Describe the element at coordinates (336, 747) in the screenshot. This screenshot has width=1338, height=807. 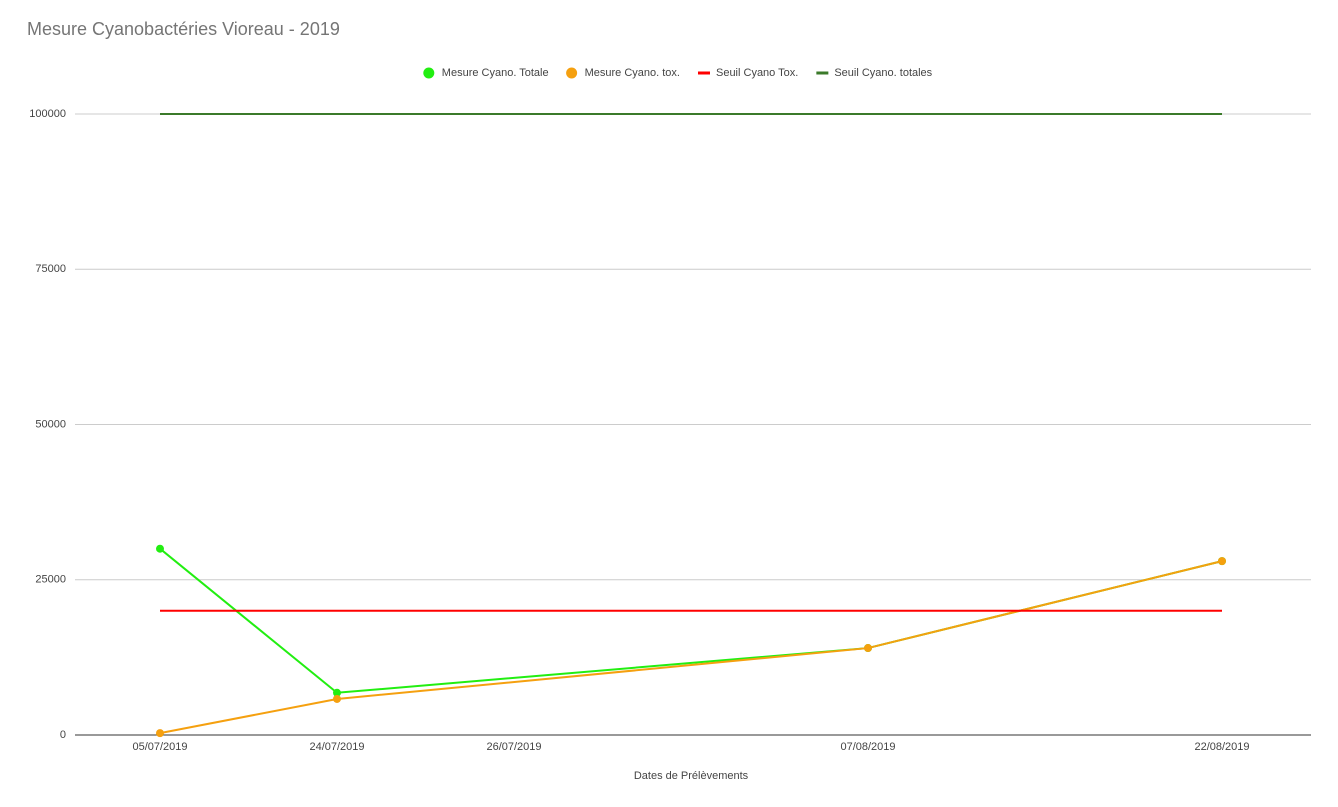
I see `x-tick-label: 24/07/2019` at that location.